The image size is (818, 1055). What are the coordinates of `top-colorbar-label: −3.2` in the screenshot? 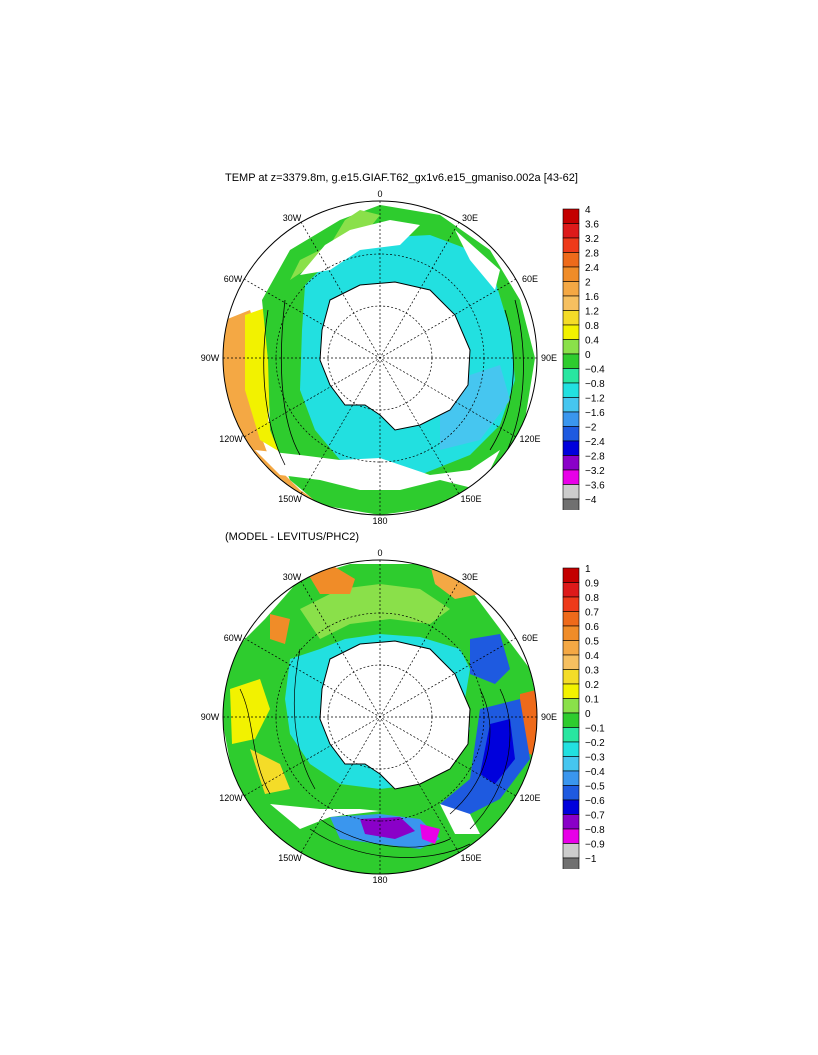 It's located at (595, 471).